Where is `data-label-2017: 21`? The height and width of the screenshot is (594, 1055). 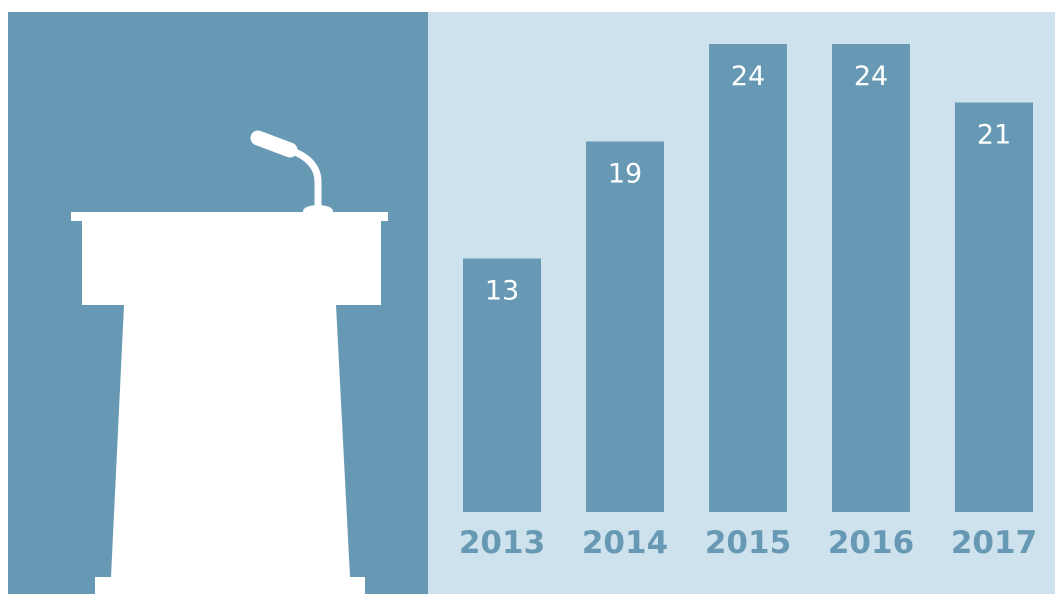
data-label-2017: 21 is located at coordinates (994, 135).